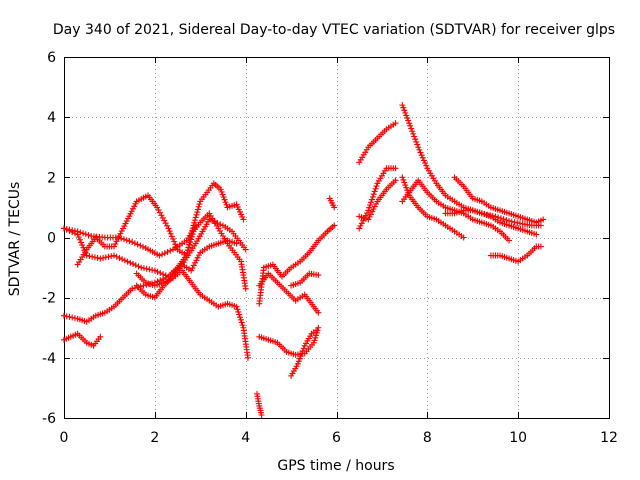  What do you see at coordinates (518, 438) in the screenshot?
I see `x-tick-label: 10` at bounding box center [518, 438].